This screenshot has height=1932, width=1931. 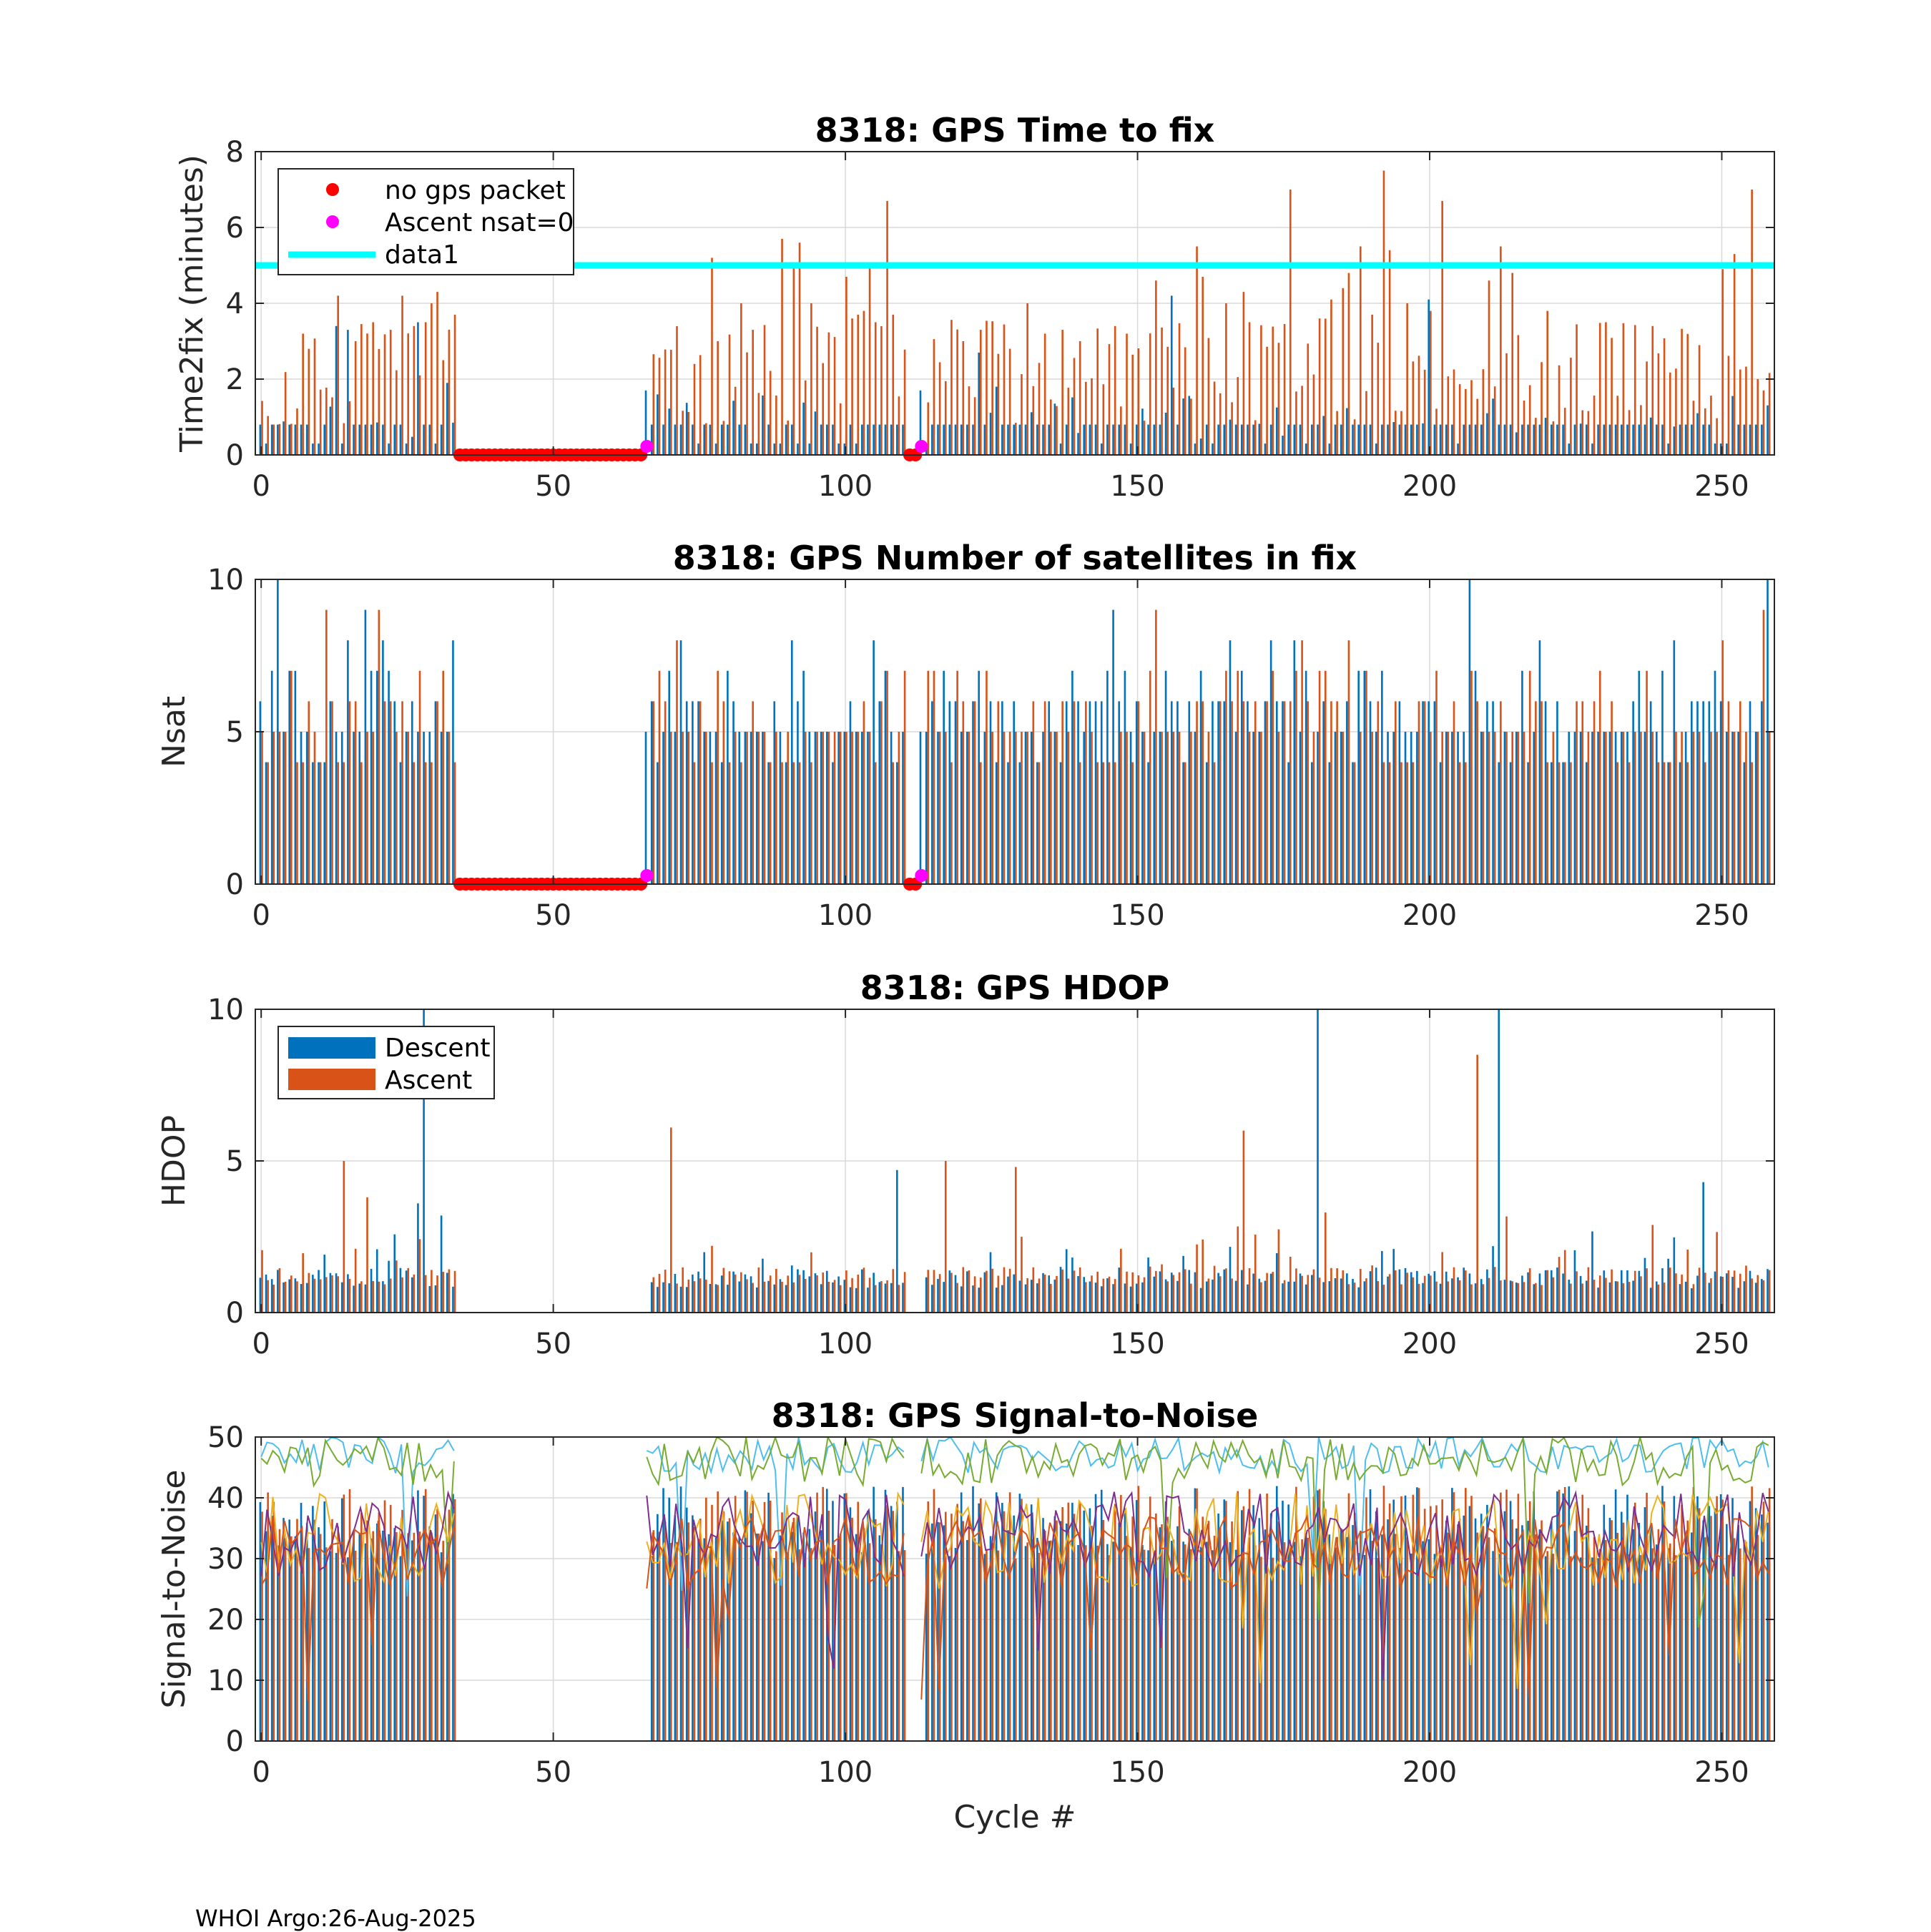 I want to click on x-tick-label: 250, so click(x=1721, y=1344).